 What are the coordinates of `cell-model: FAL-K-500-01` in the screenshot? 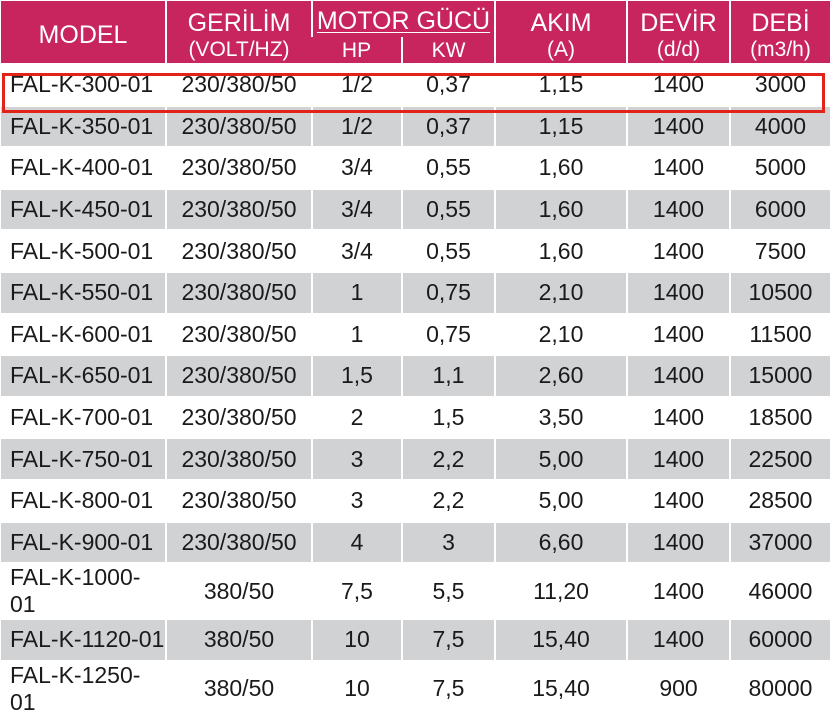 It's located at (83, 250).